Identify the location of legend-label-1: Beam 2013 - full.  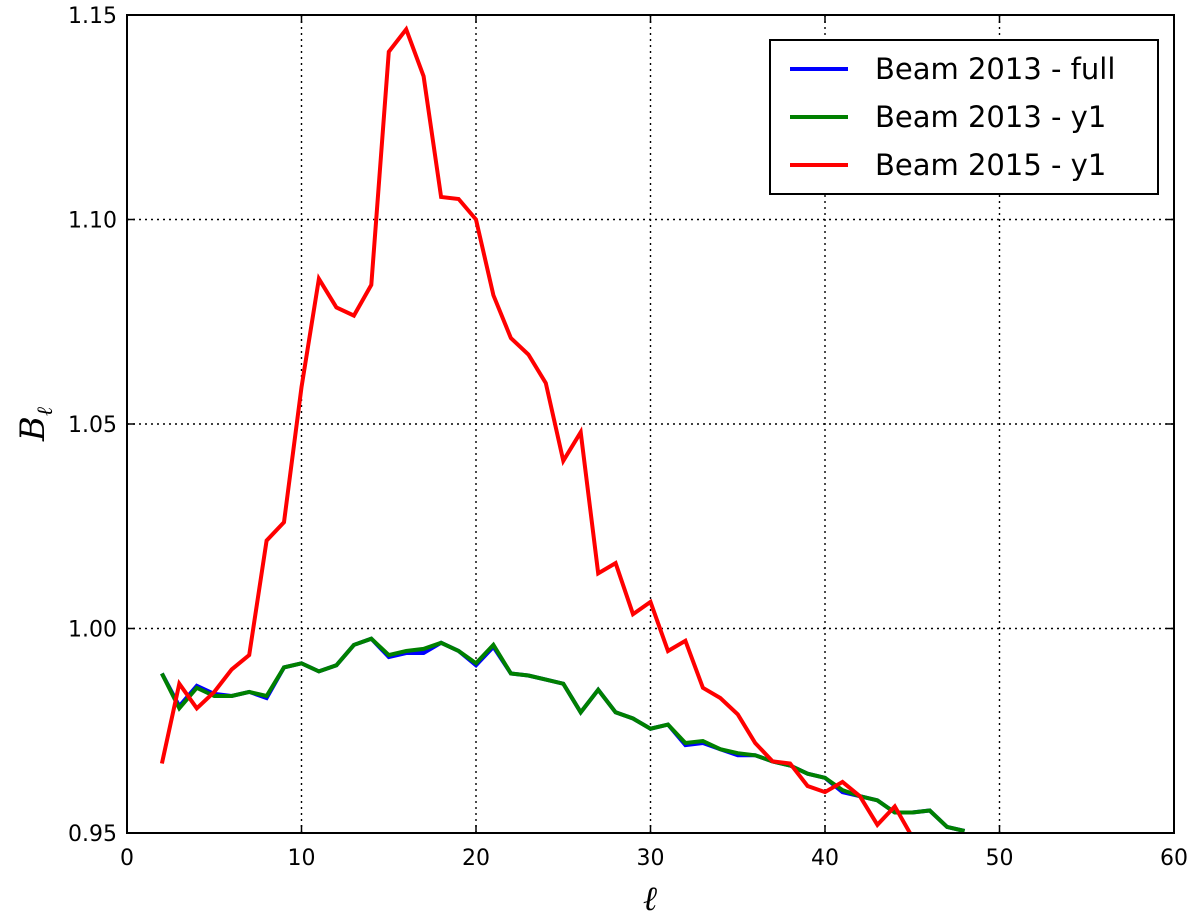
(995, 69).